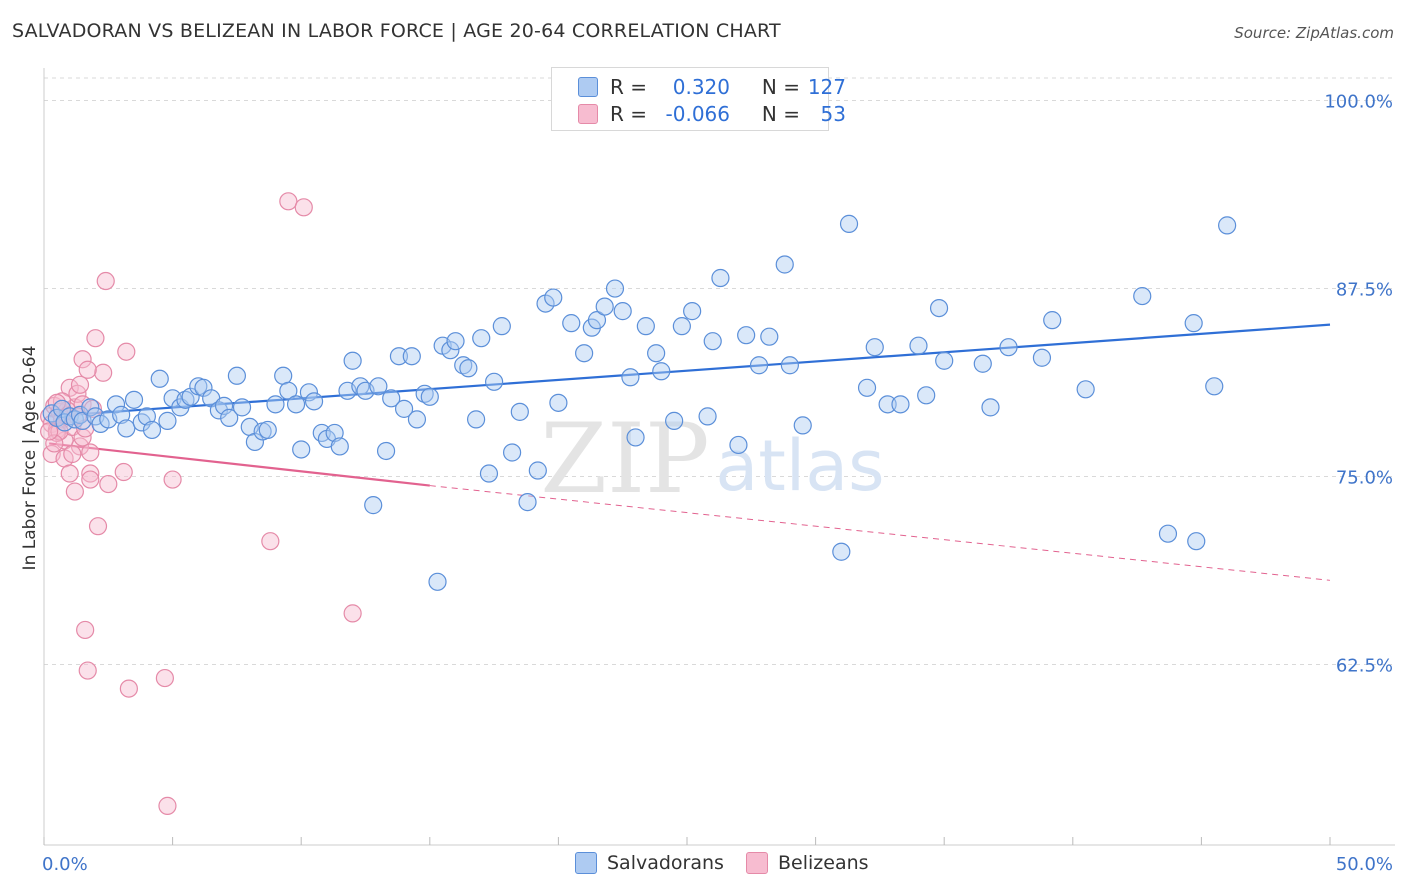 The width and height of the screenshot is (1406, 892). Describe the element at coordinates (690, 370) in the screenshot. I see `salvadorans-trend-line` at that location.